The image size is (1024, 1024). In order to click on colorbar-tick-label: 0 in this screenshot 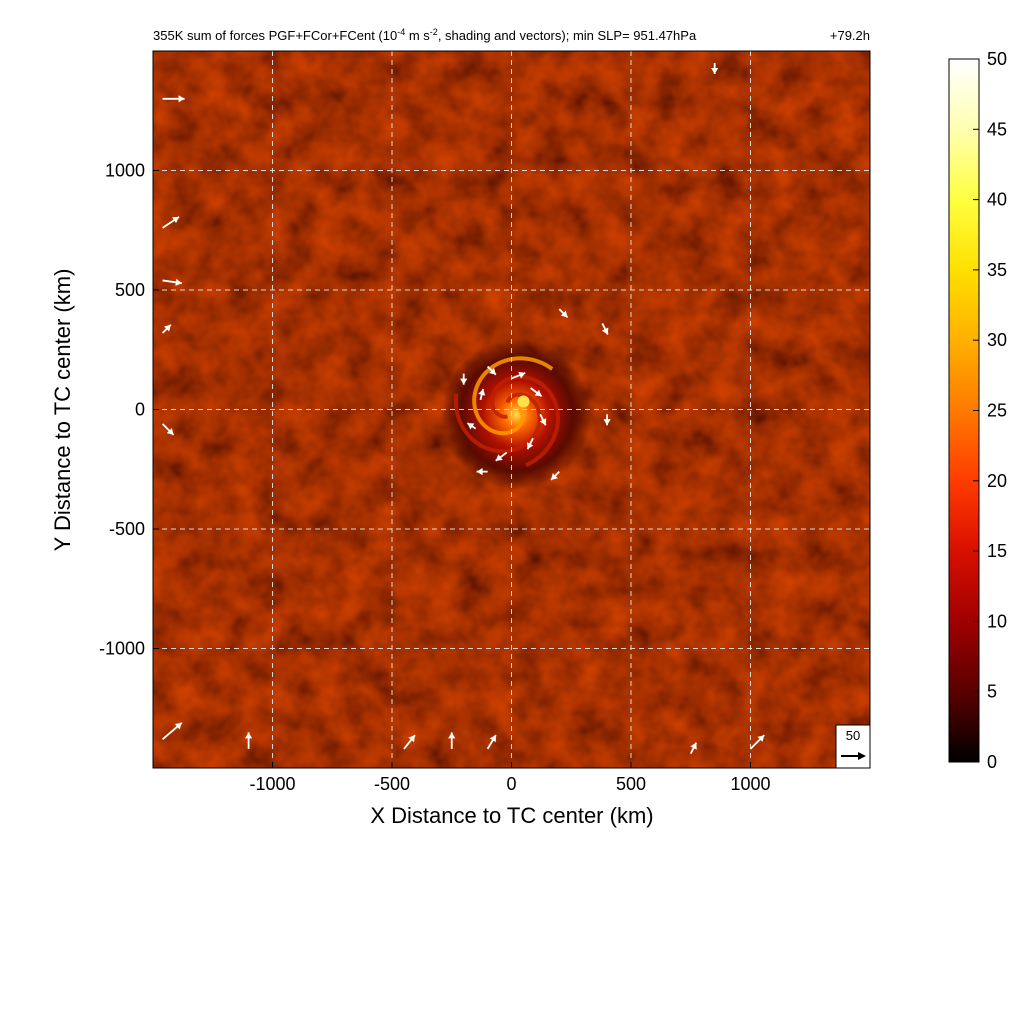, I will do `click(992, 762)`.